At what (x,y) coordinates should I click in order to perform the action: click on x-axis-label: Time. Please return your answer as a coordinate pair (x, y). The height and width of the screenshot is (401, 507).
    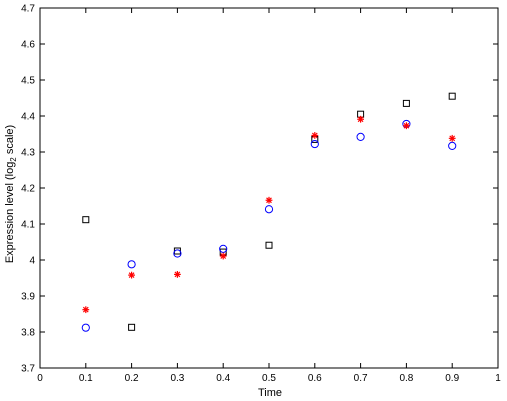
    Looking at the image, I should click on (270, 393).